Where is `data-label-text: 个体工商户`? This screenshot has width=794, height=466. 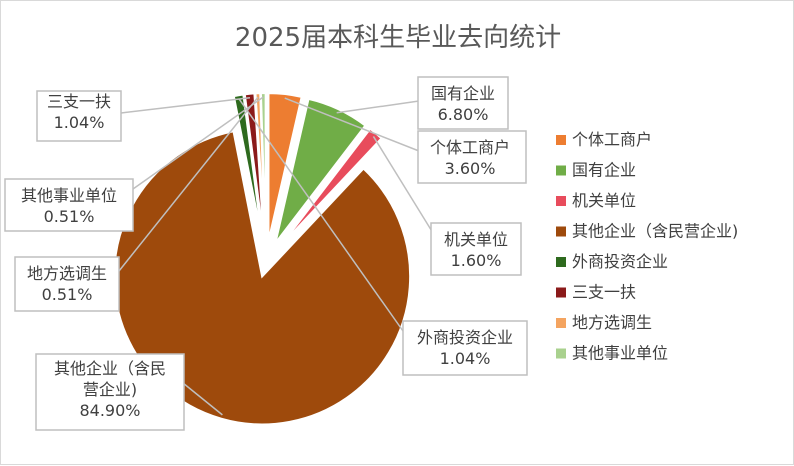
data-label-text: 个体工商户 is located at coordinates (470, 147).